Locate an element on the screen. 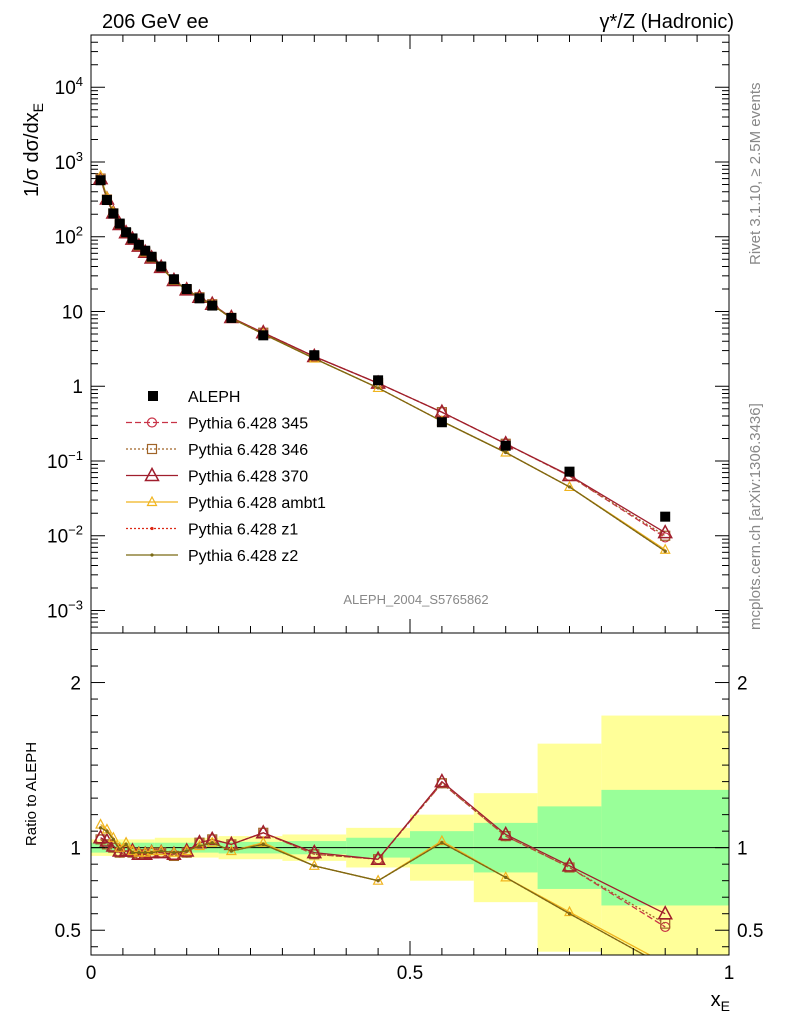 The width and height of the screenshot is (786, 1024). legend-label-3: Pythia 6.428 ambt1 is located at coordinates (257, 503).